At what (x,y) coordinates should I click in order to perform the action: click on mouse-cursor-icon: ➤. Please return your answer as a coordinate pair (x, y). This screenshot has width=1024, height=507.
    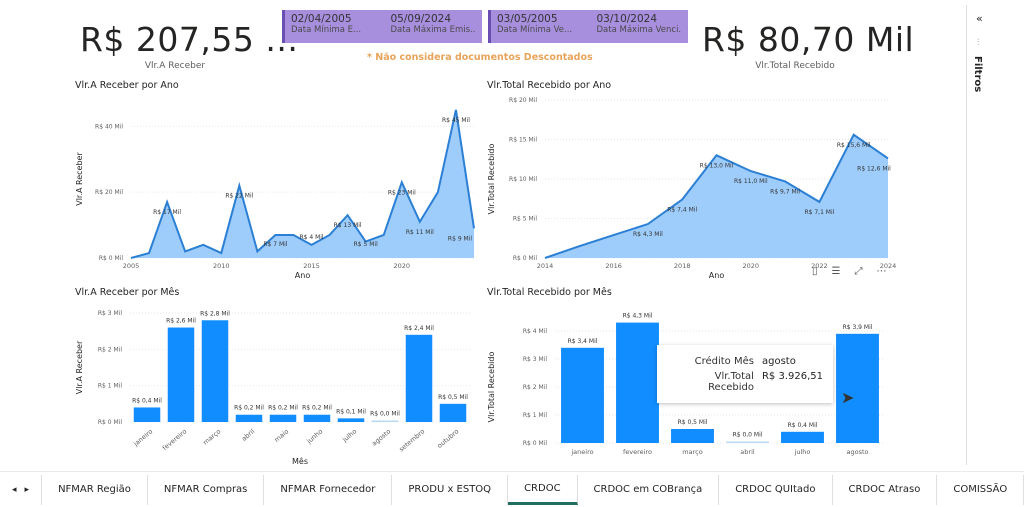
    Looking at the image, I should click on (848, 397).